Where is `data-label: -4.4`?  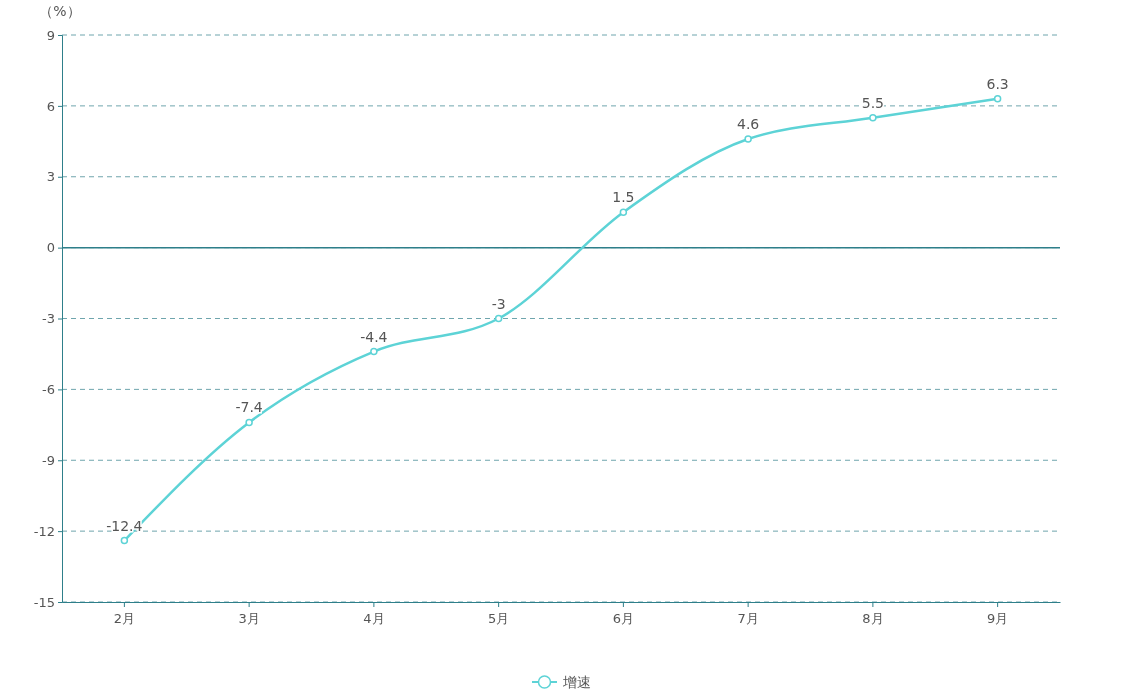 data-label: -4.4 is located at coordinates (374, 336).